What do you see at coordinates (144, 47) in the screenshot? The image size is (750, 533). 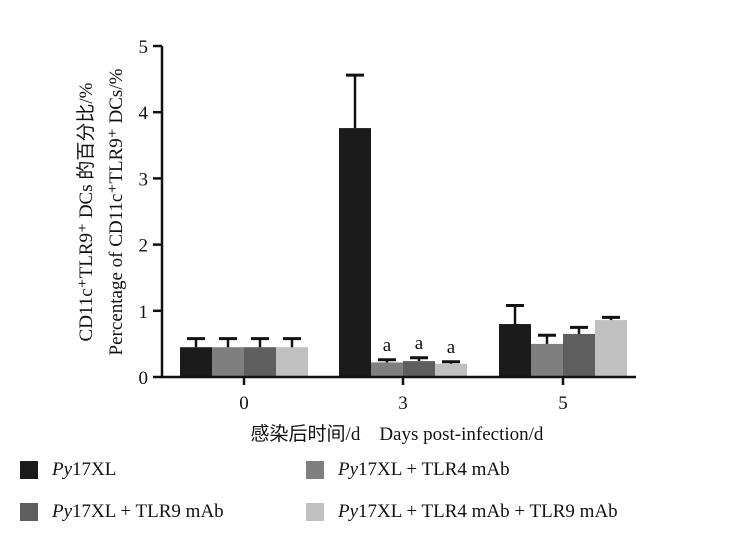 I see `y-tick-label-5: 5` at bounding box center [144, 47].